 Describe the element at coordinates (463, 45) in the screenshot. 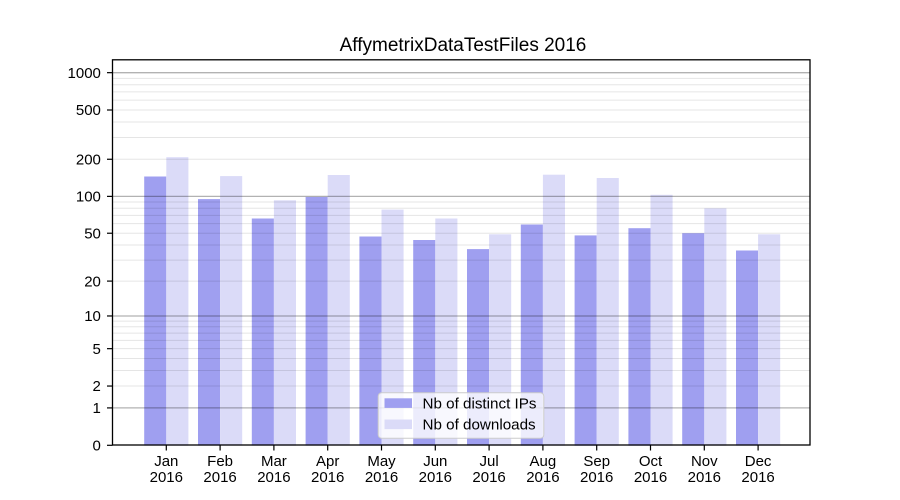

I see `svg-text: AffymetrixDataTestFiles 2016` at that location.